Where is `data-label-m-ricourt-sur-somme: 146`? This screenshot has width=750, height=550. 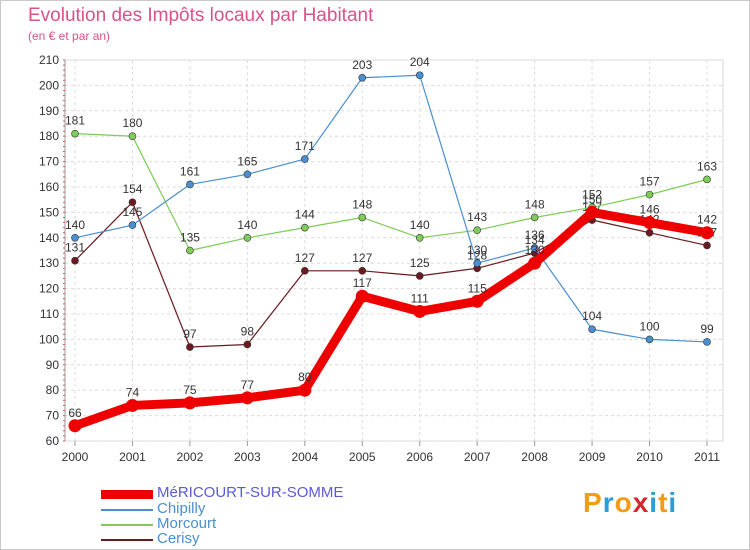 data-label-m-ricourt-sur-somme: 146 is located at coordinates (650, 210).